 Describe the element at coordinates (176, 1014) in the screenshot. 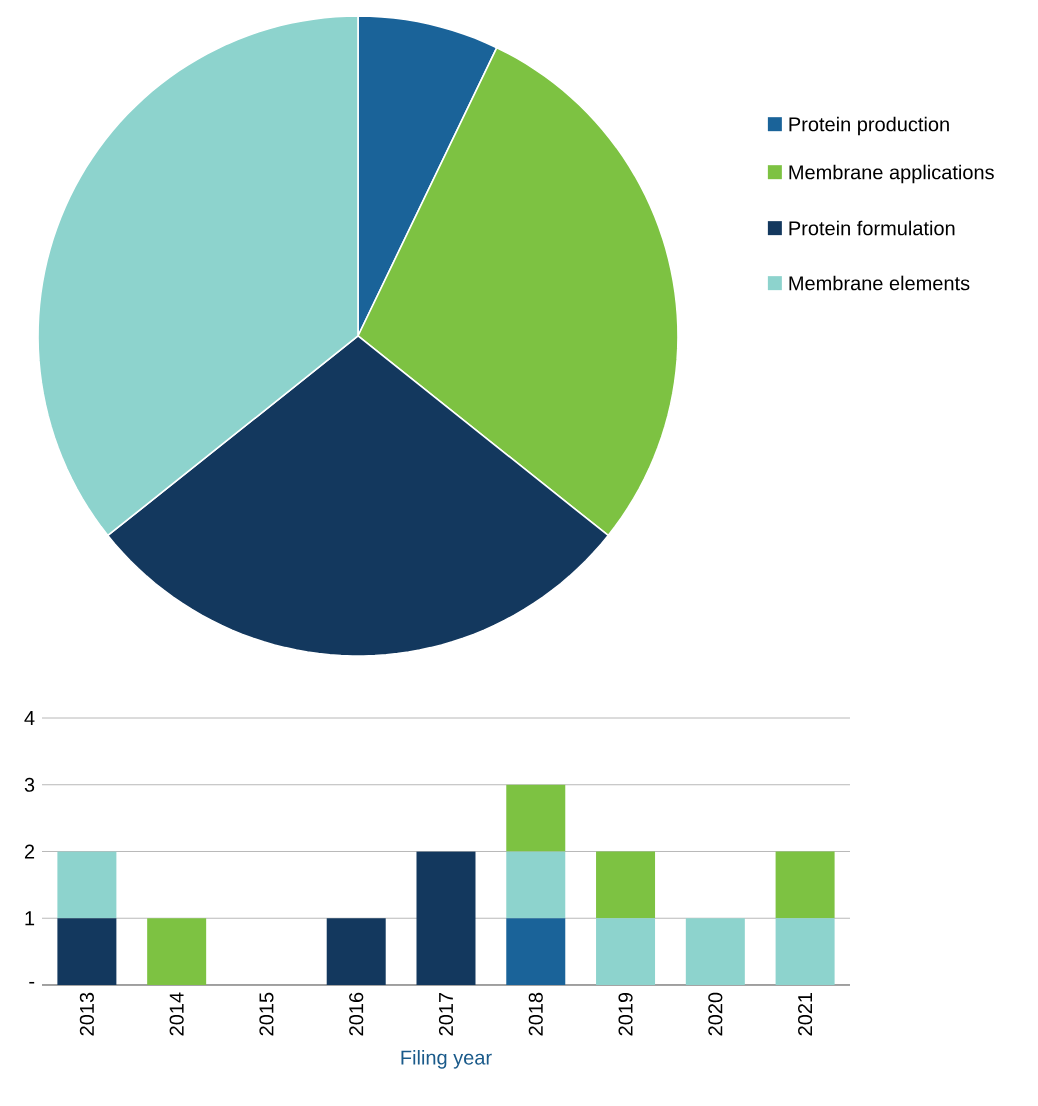

I see `x-tick-label: 2014` at that location.